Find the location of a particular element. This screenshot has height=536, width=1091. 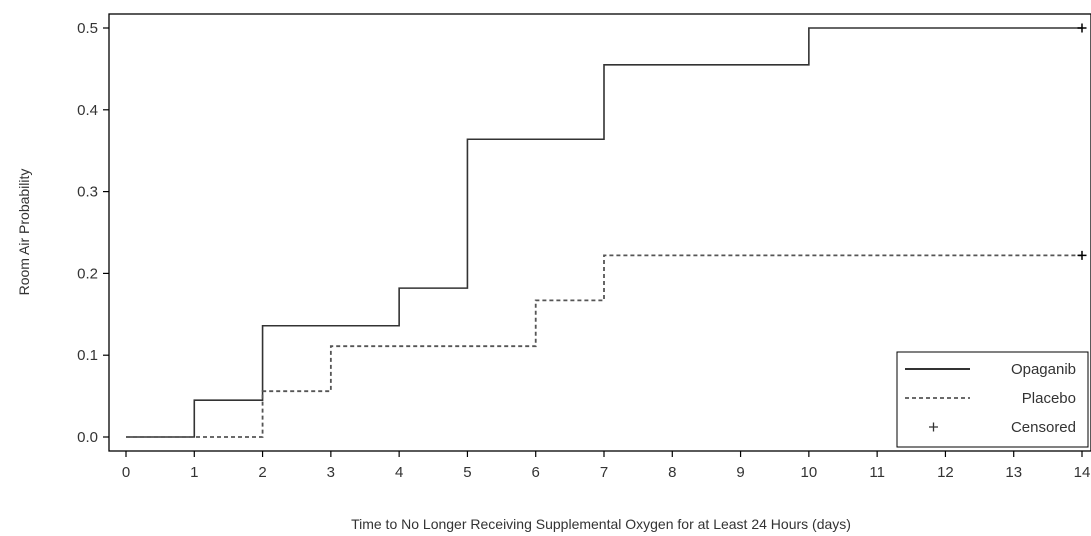

x-tick-label: 11 is located at coordinates (877, 472).